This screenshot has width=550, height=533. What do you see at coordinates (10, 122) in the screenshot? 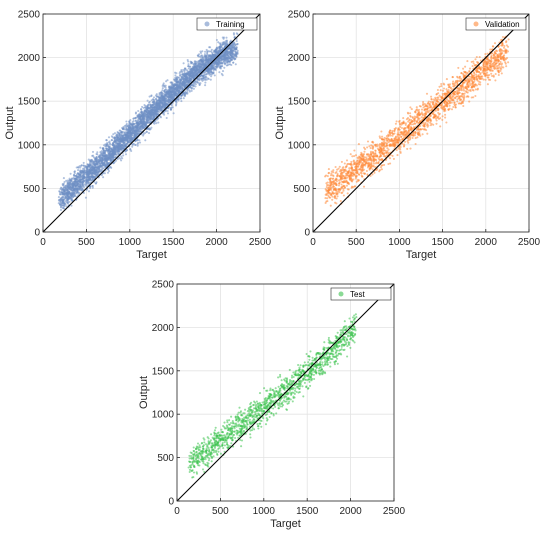
I see `y-axis-label: Output` at bounding box center [10, 122].